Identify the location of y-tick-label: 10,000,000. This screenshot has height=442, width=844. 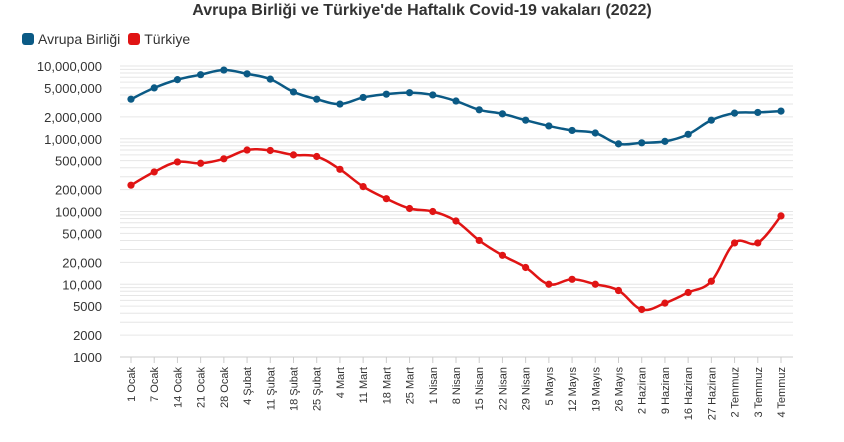
(69, 66).